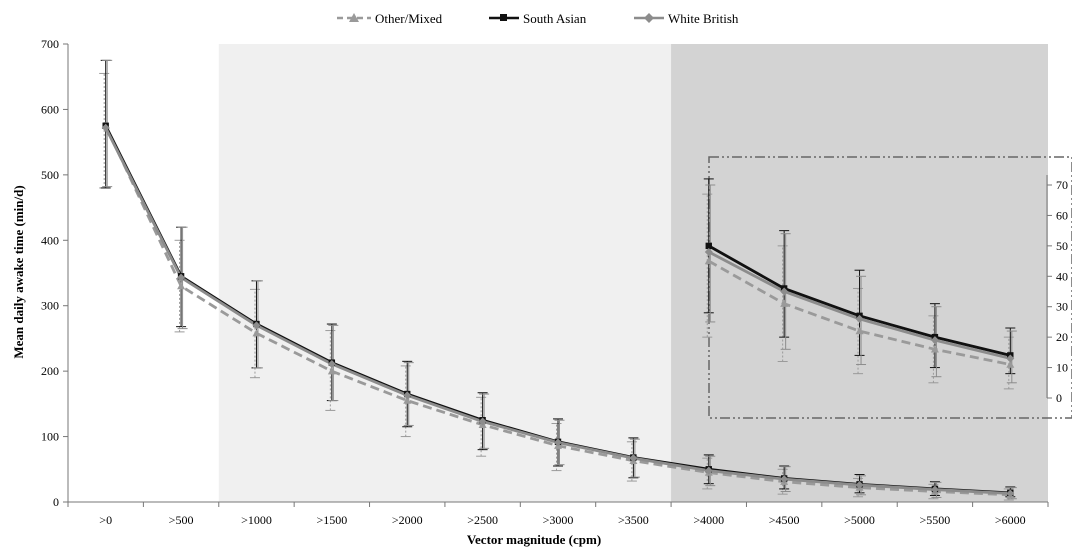  I want to click on inset-y-tick-label: 40, so click(1062, 276).